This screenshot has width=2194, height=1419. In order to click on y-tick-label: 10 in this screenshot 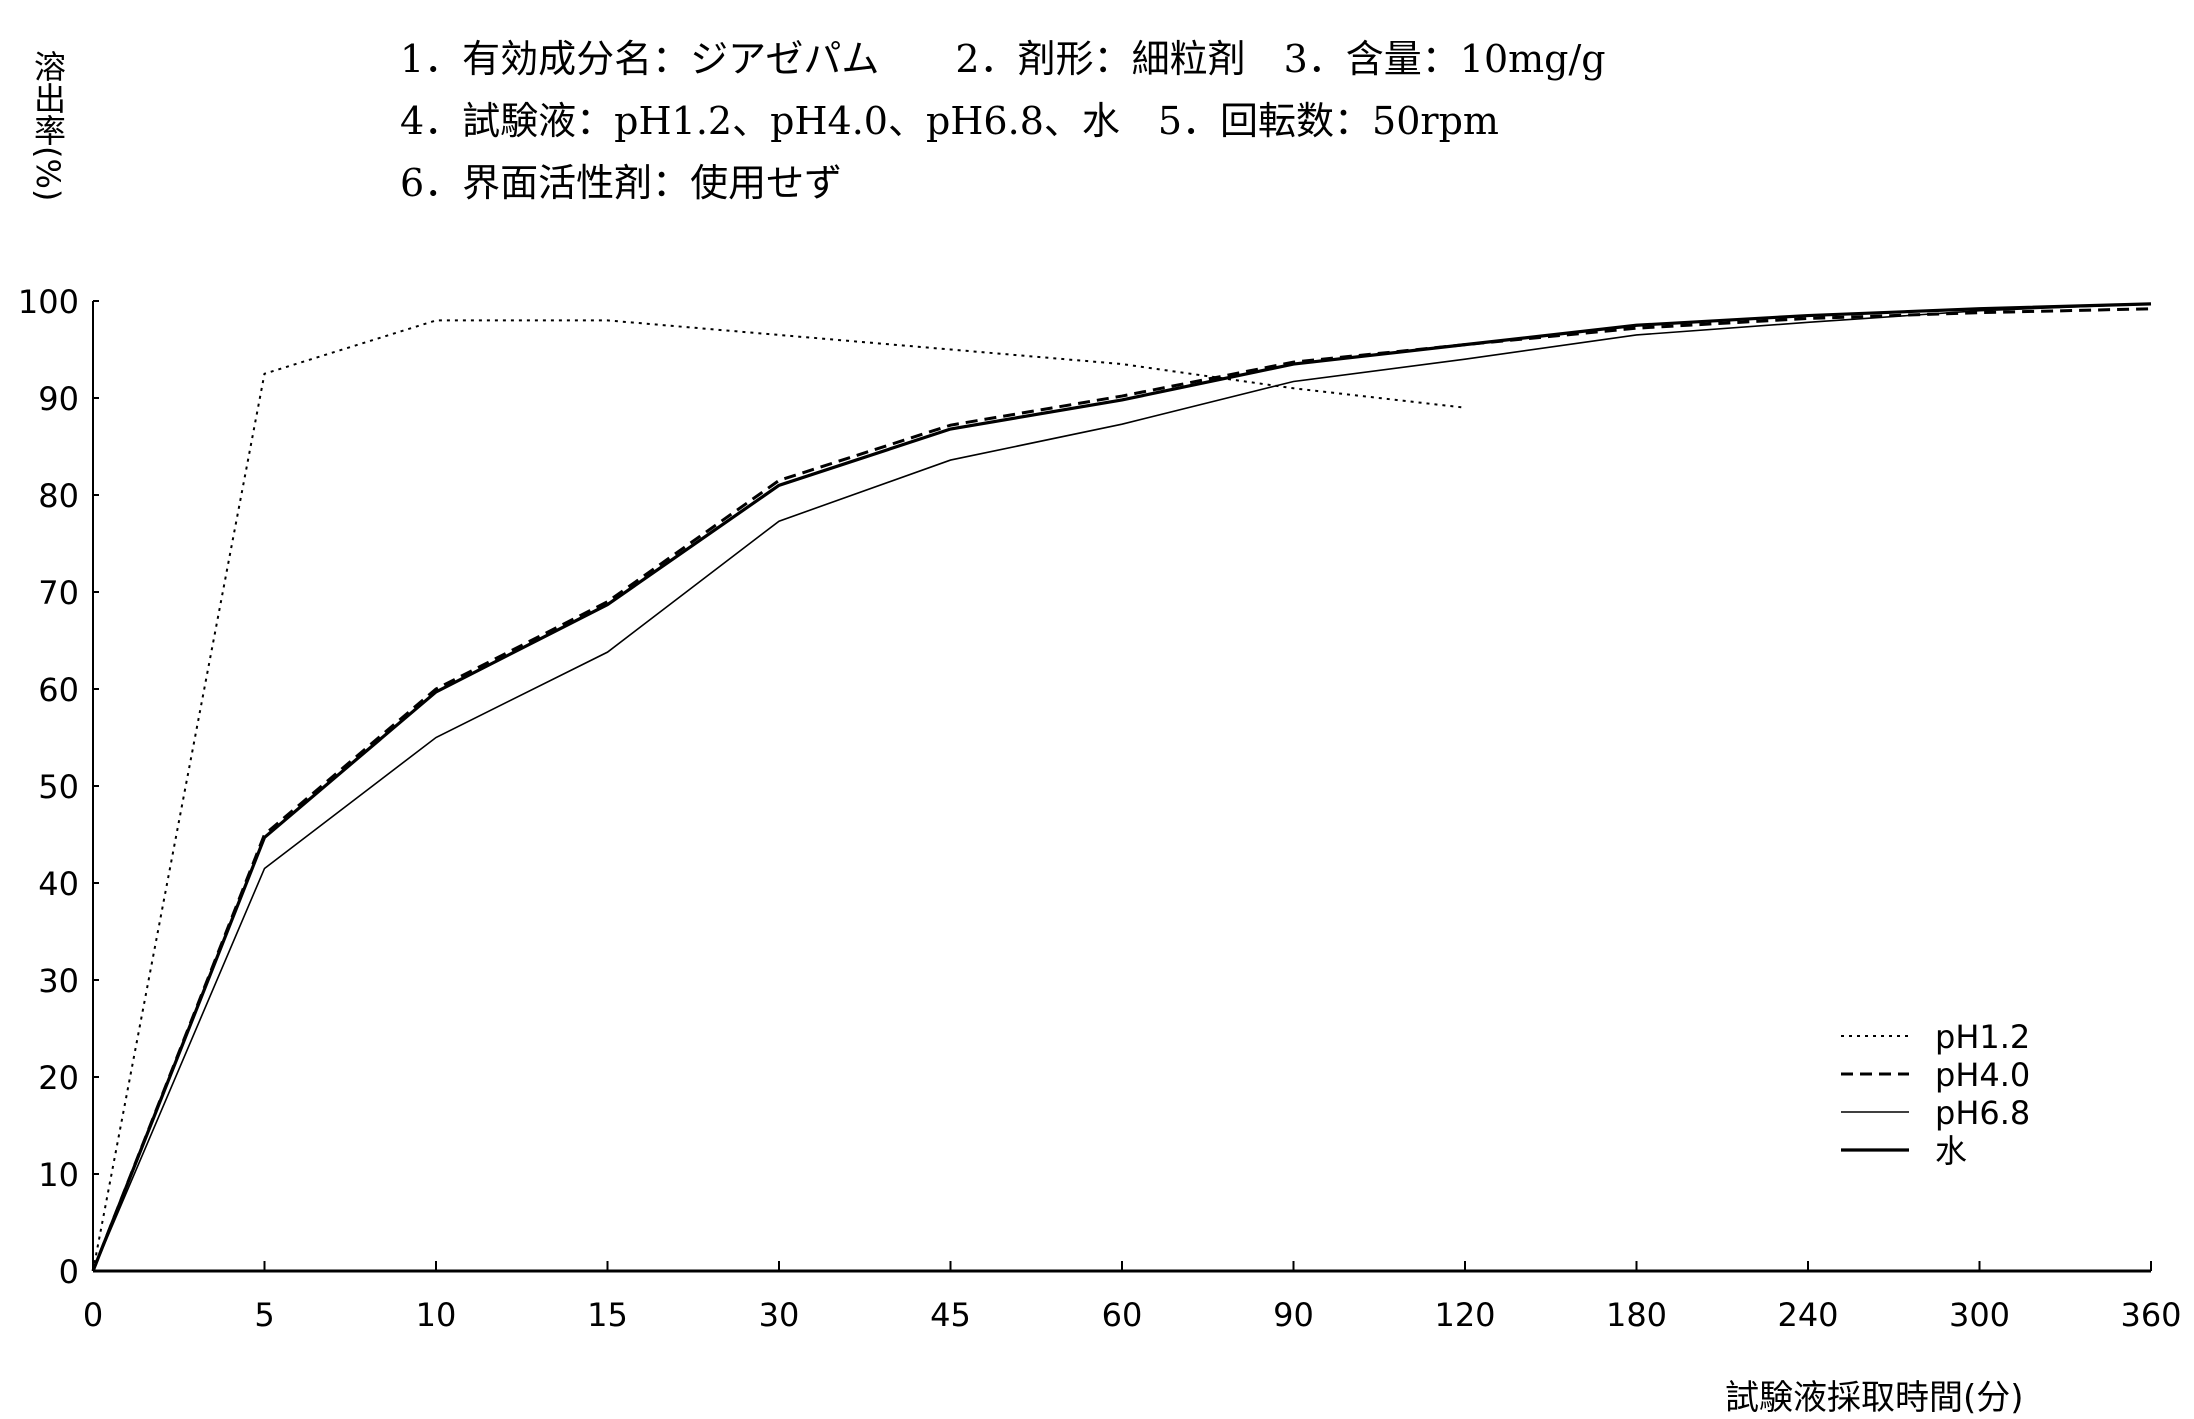, I will do `click(58, 1175)`.